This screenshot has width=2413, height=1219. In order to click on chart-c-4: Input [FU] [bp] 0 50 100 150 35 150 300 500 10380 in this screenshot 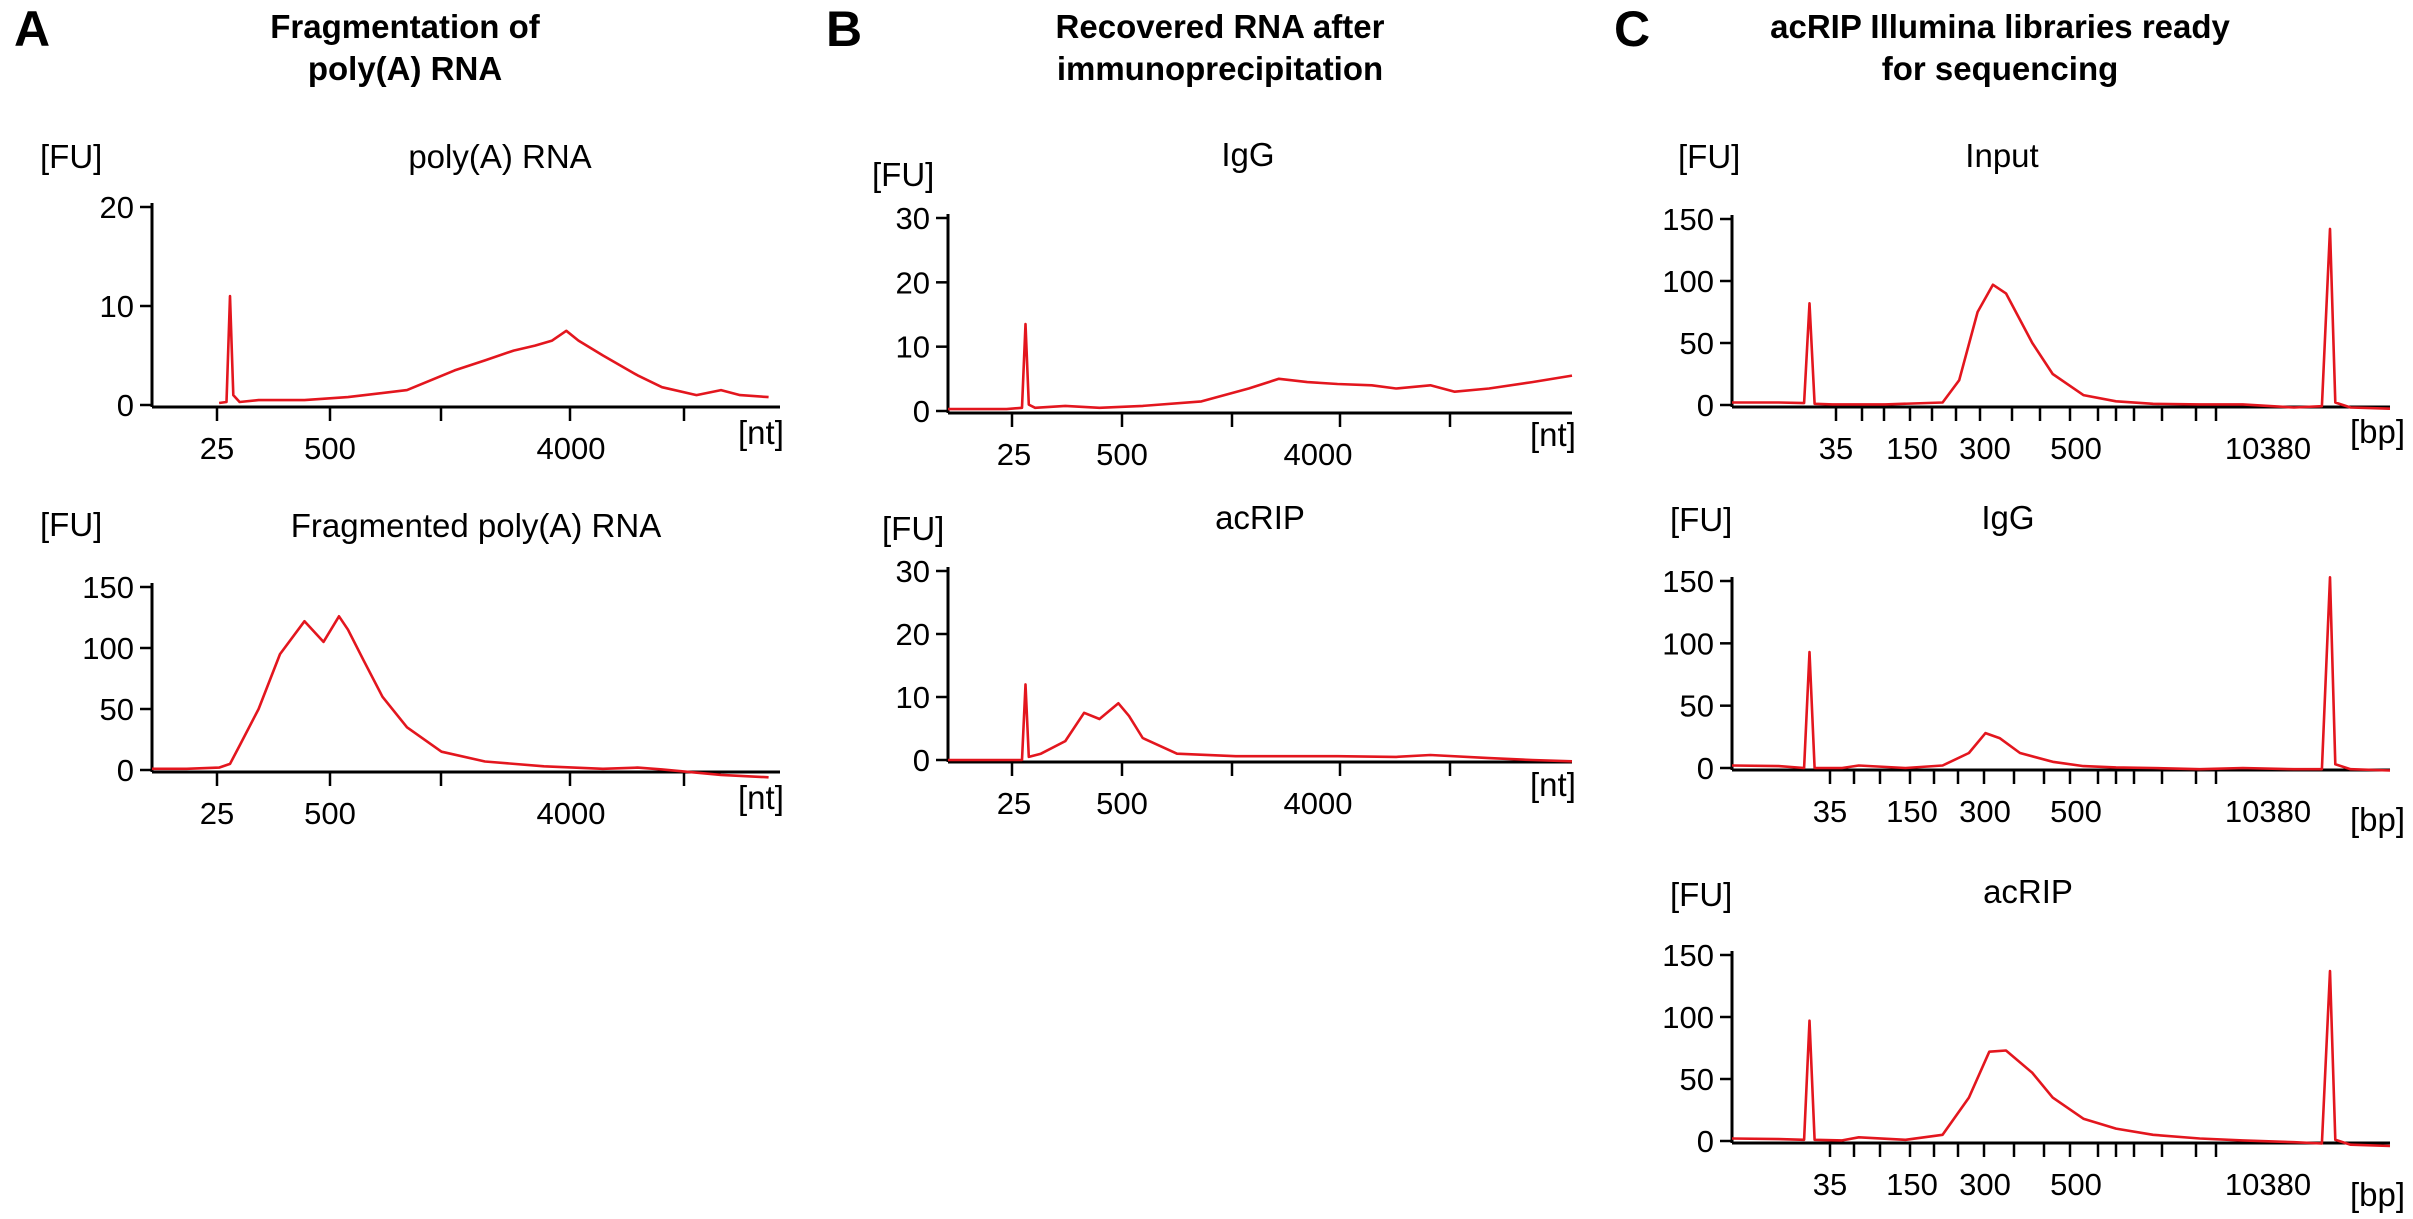, I will do `click(2033, 301)`.